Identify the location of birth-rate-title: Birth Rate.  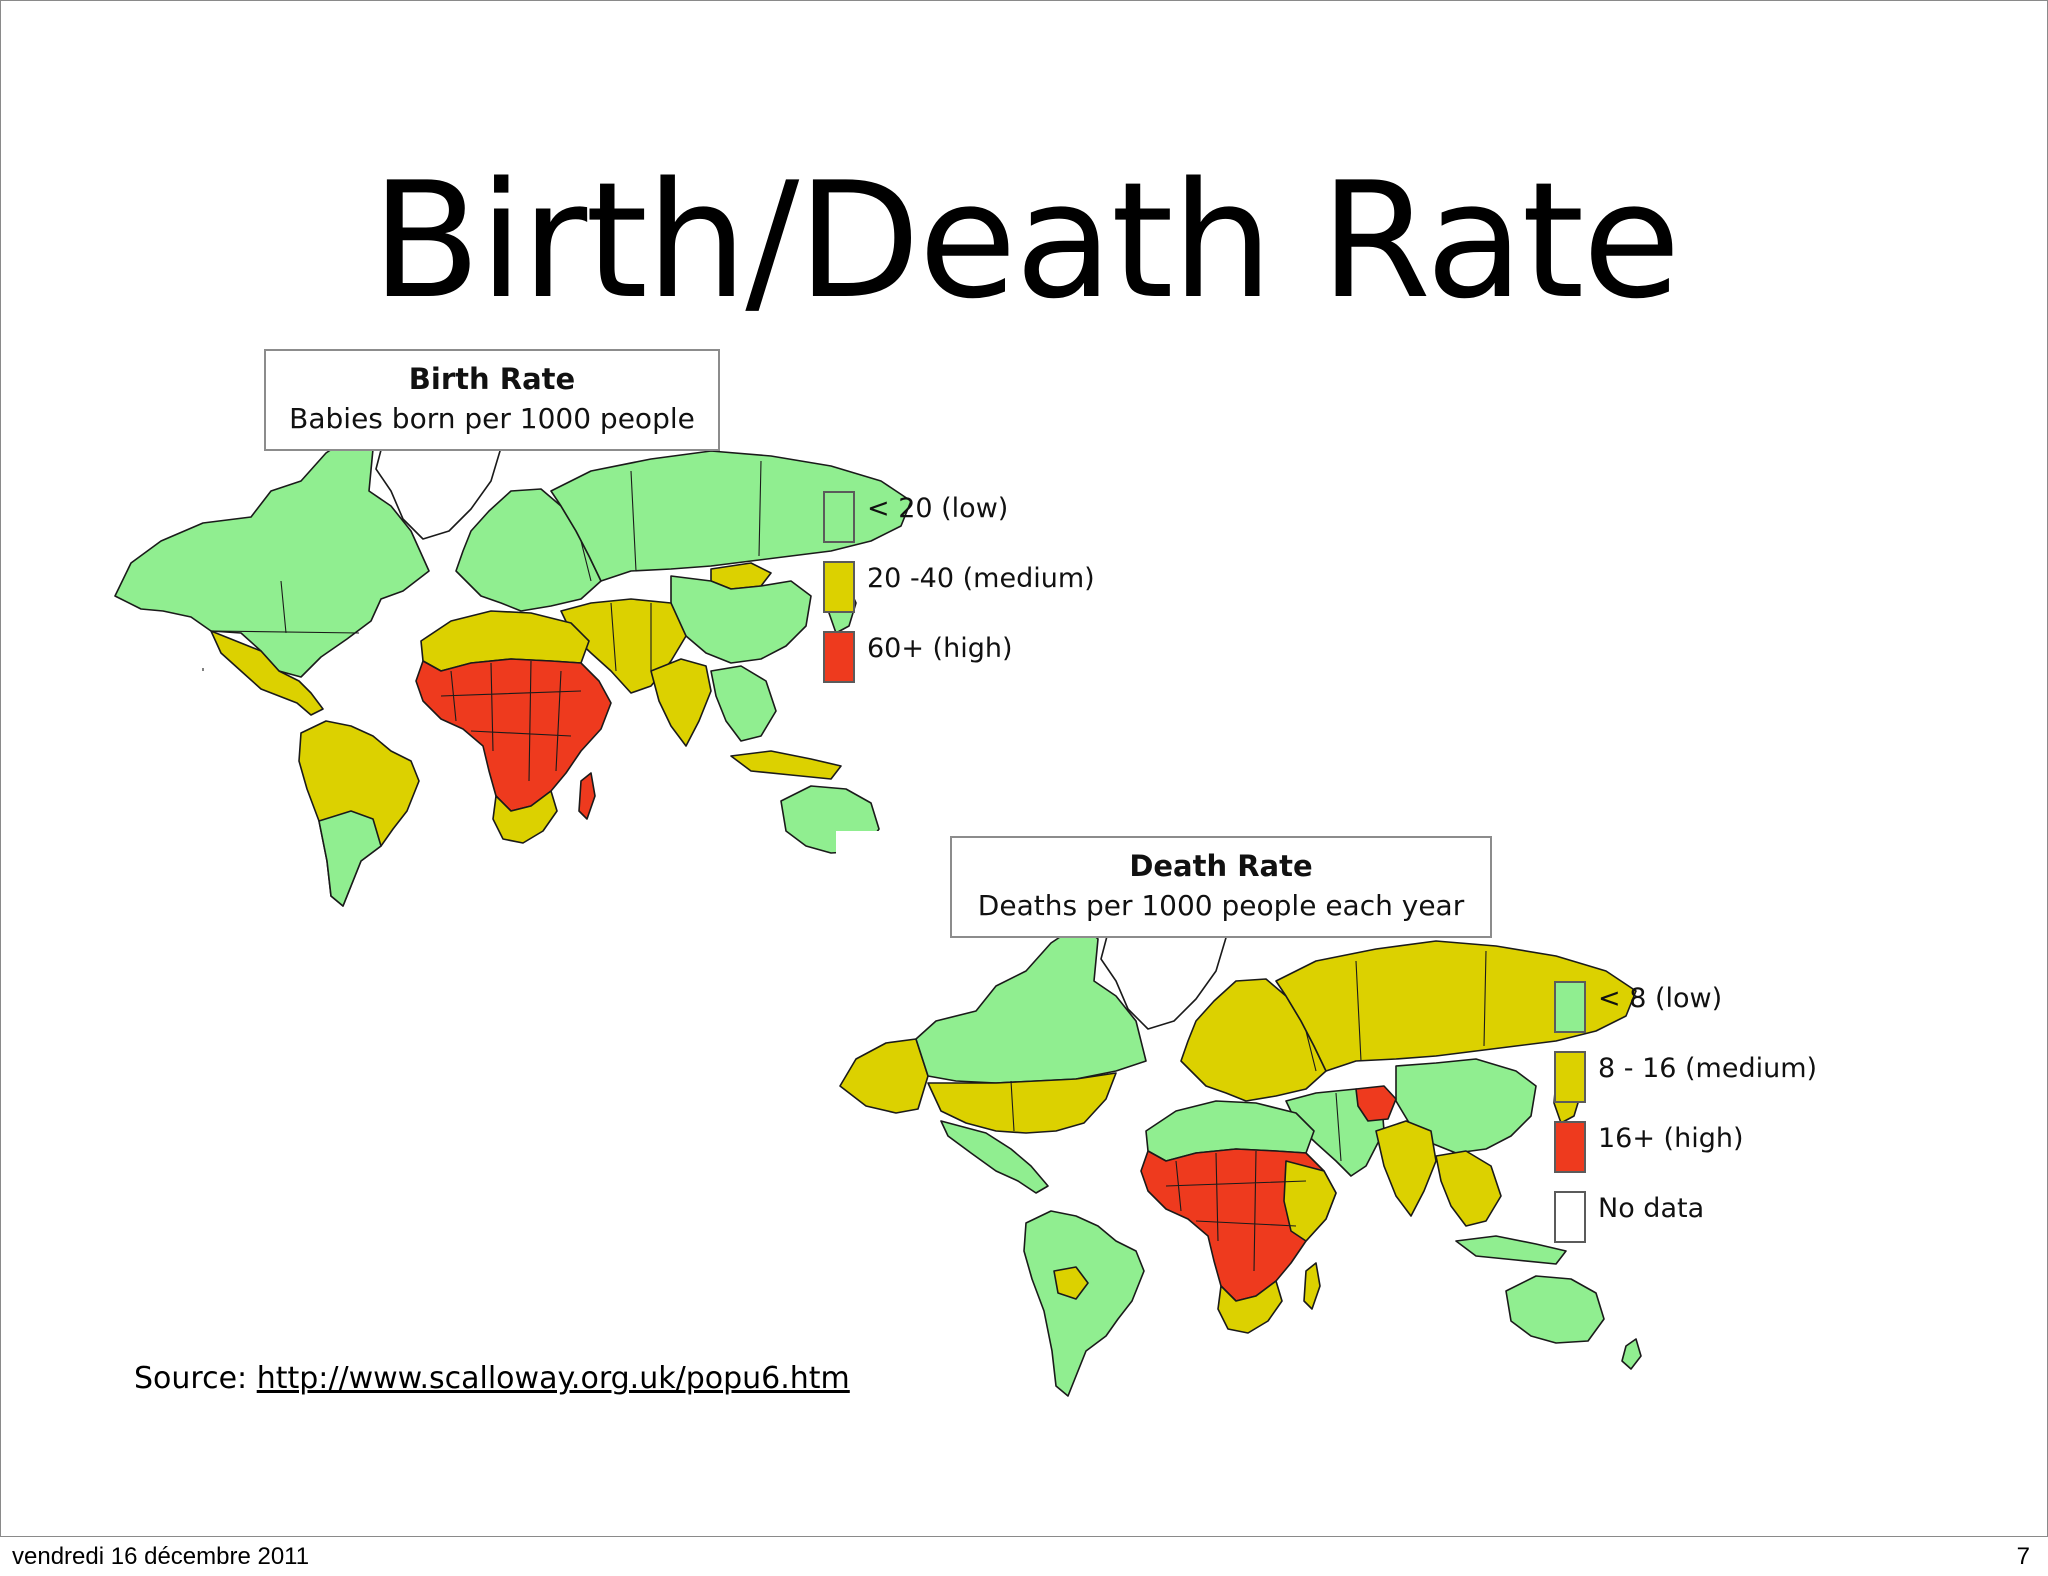
(492, 379).